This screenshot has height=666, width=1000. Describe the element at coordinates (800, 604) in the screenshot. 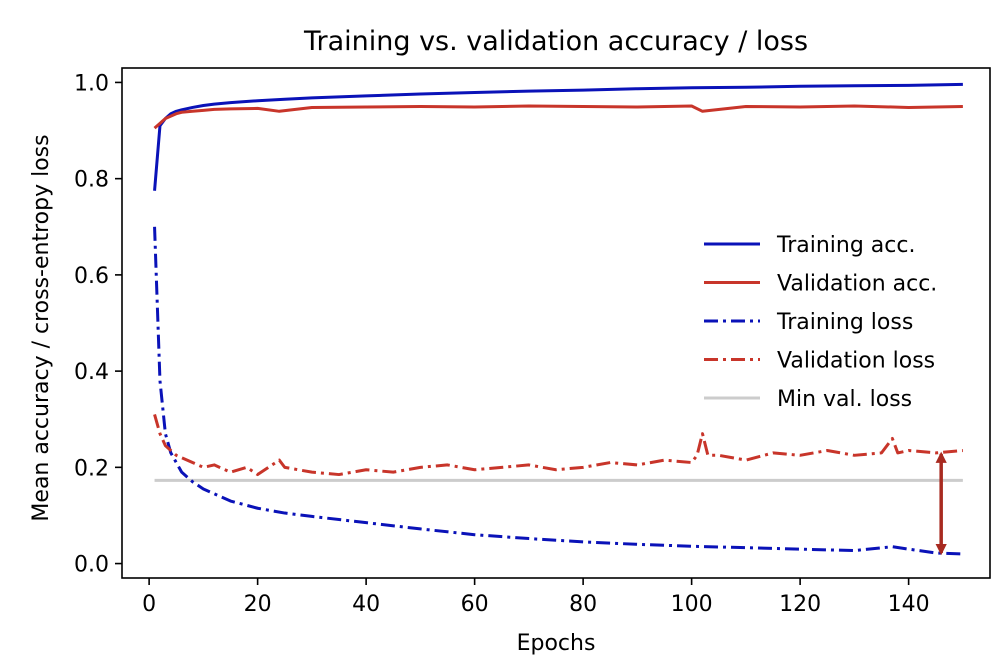

I see `x-tick-label: 120` at that location.